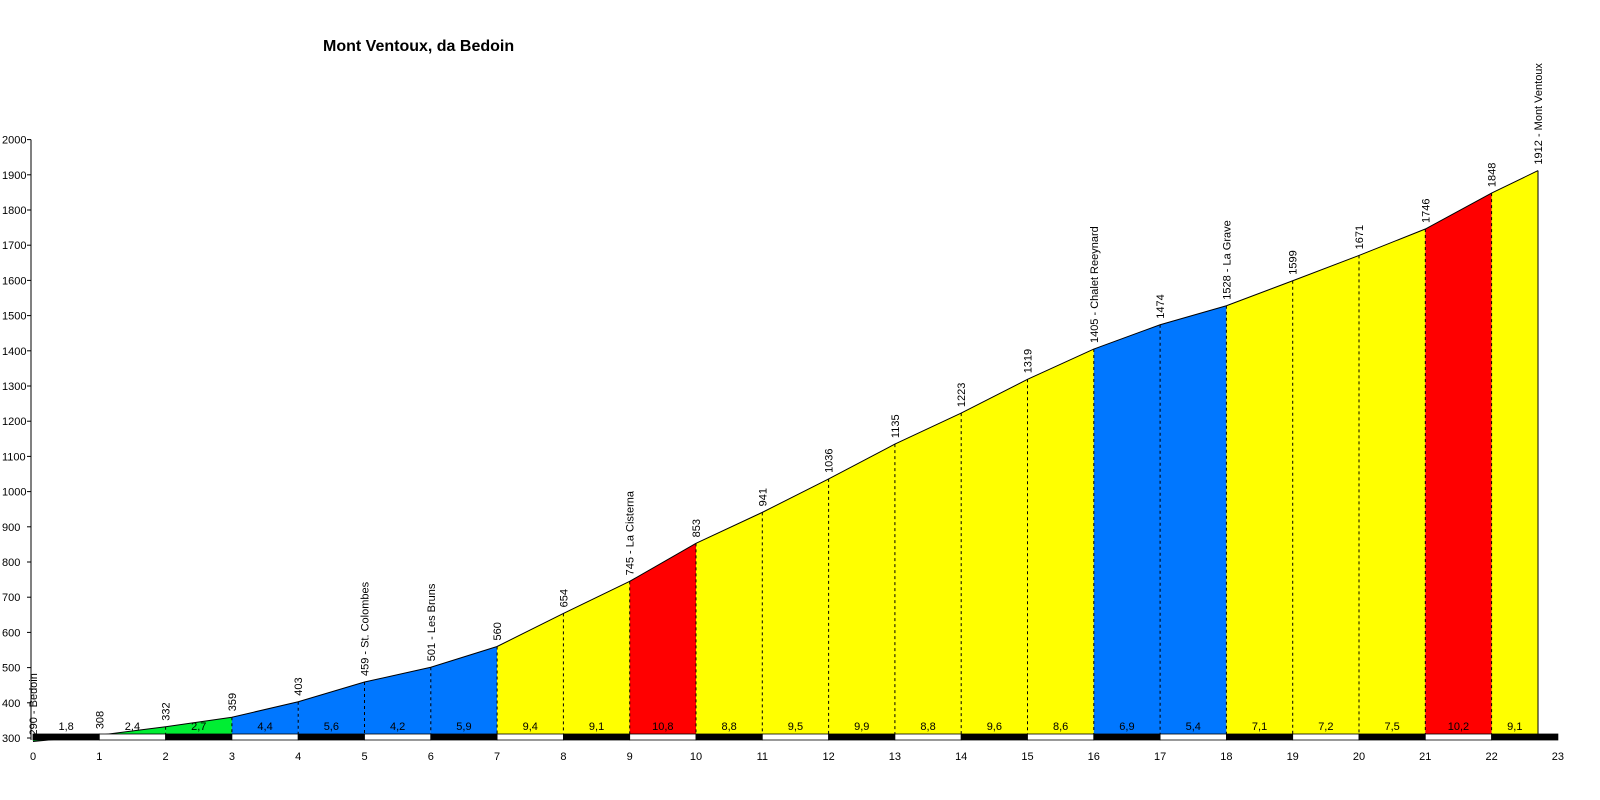  What do you see at coordinates (397, 727) in the screenshot?
I see `gradient-label: 4,2` at bounding box center [397, 727].